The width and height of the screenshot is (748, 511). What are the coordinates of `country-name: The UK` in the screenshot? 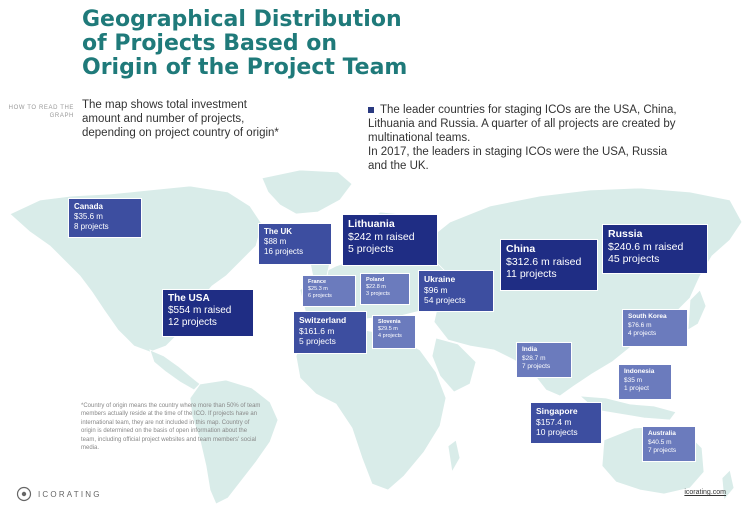 It's located at (278, 231).